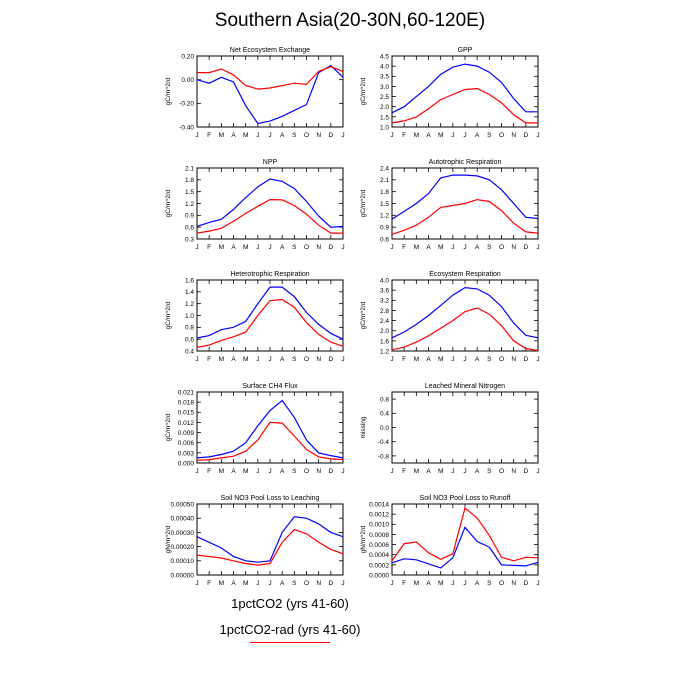 The height and width of the screenshot is (700, 700). I want to click on y-tick-label: 1.2, so click(384, 351).